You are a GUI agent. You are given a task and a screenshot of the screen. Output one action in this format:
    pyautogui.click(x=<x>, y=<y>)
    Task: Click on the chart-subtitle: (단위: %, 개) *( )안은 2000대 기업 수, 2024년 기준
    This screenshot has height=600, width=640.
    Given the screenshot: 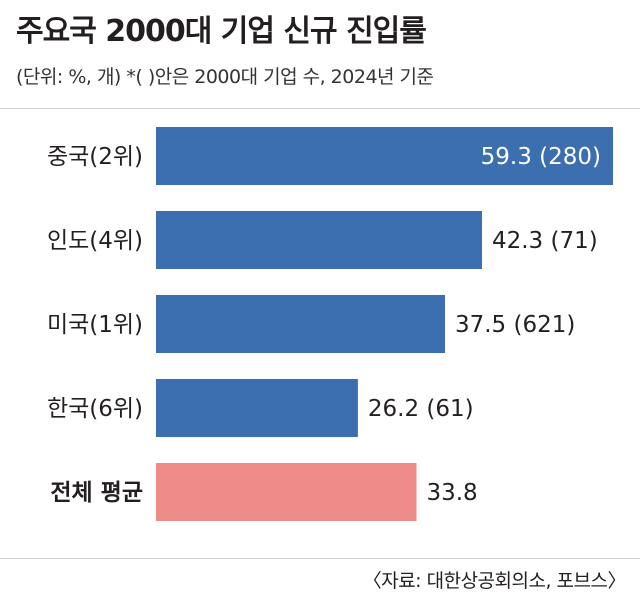 What is the action you would take?
    pyautogui.click(x=225, y=77)
    